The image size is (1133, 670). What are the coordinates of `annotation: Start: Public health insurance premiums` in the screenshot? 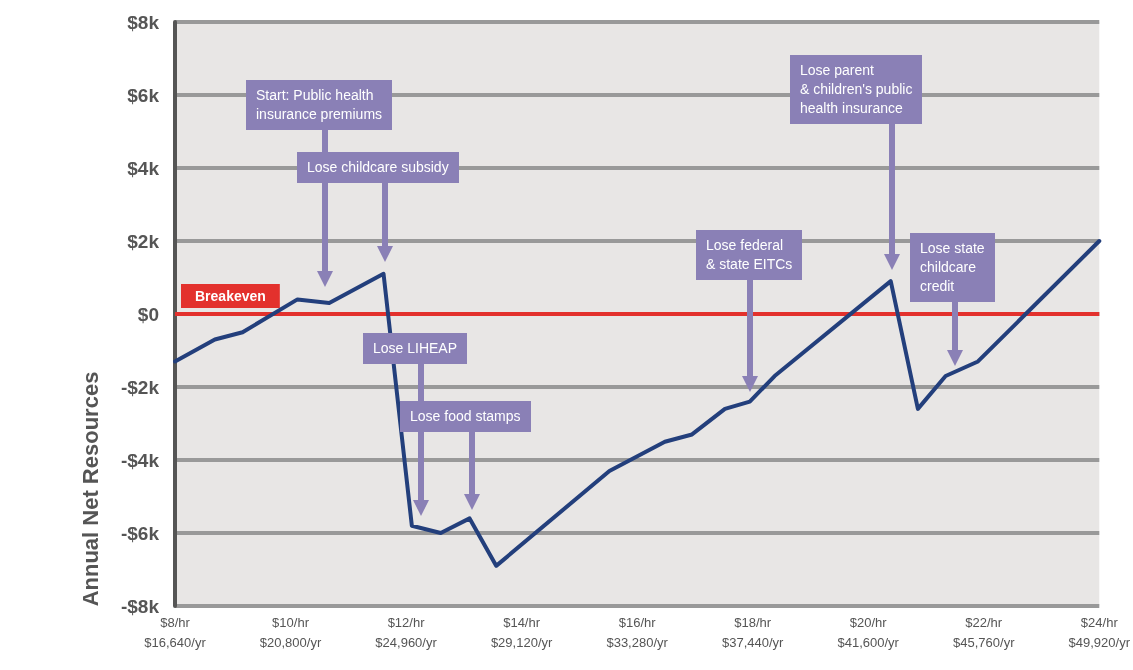 It's located at (319, 105).